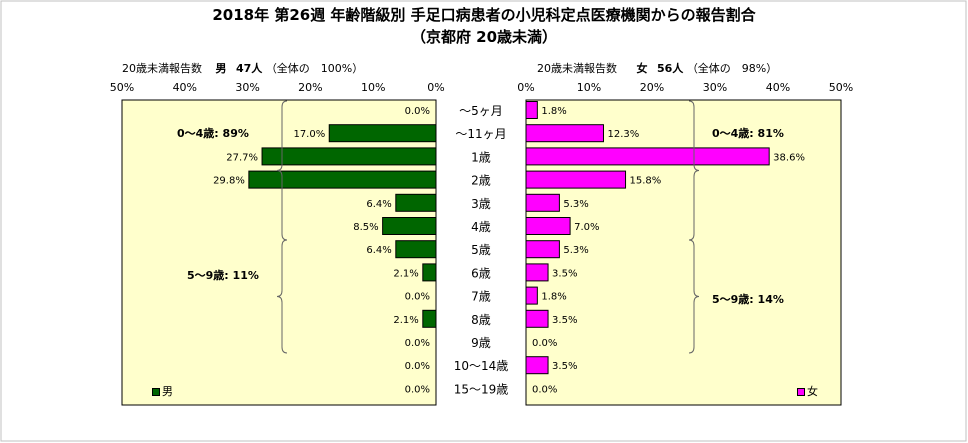  Describe the element at coordinates (646, 181) in the screenshot. I see `female-data-label: 15.8%` at that location.